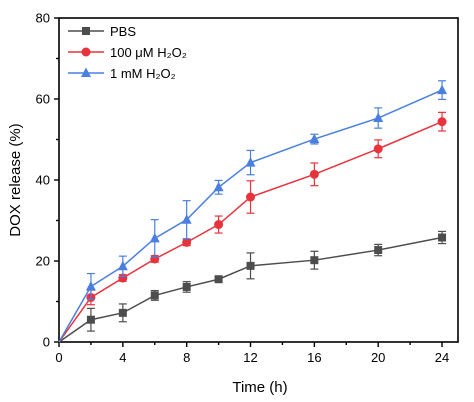  I want to click on legend-item-3: 1 mM H₂O₂, so click(122, 73).